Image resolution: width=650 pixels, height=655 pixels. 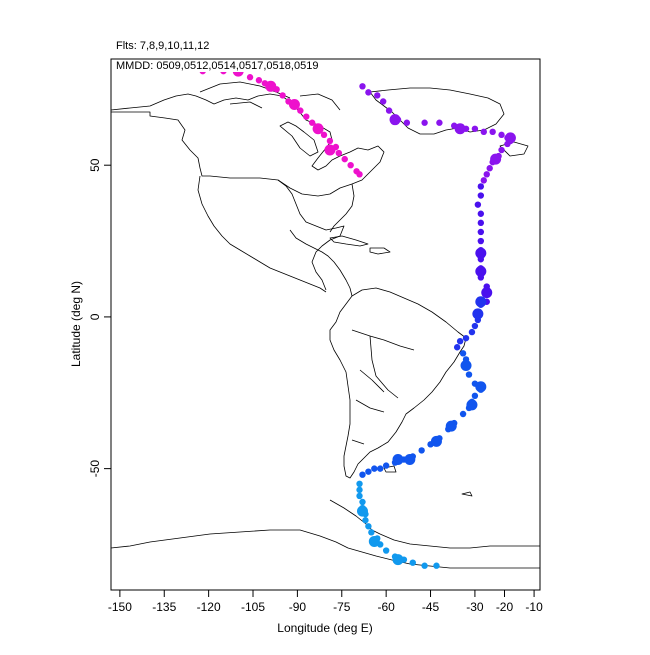 What do you see at coordinates (324, 628) in the screenshot?
I see `x-axis-title: Longitude (deg E)` at bounding box center [324, 628].